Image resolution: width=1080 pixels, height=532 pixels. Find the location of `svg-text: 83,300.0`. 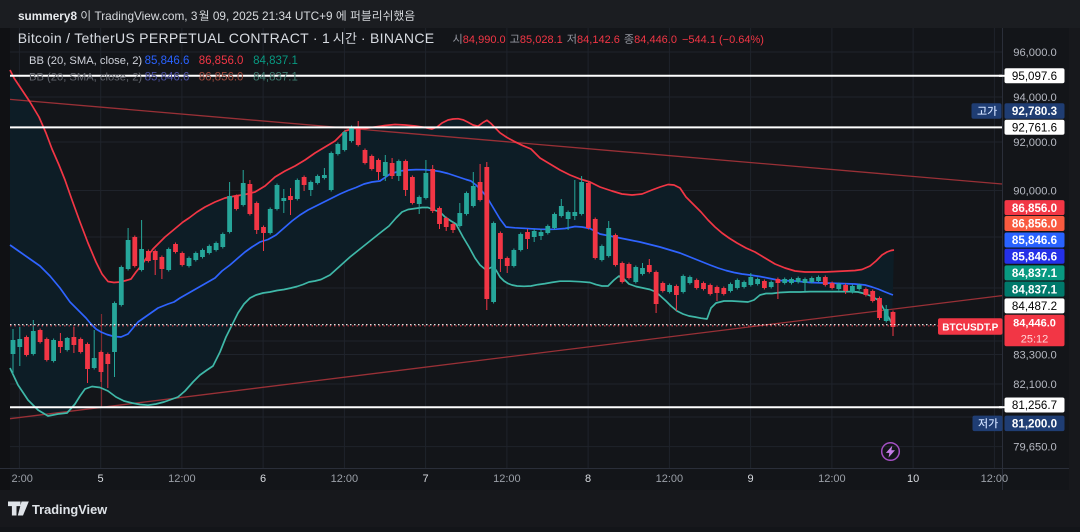

svg-text: 83,300.0 is located at coordinates (1035, 356).